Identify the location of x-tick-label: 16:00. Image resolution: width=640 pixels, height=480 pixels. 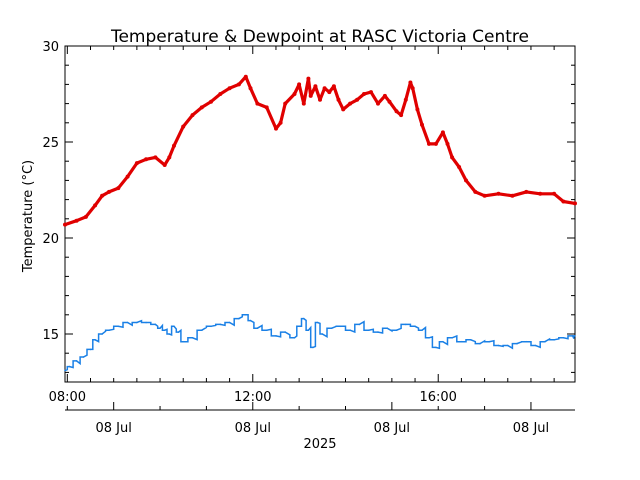
(437, 397).